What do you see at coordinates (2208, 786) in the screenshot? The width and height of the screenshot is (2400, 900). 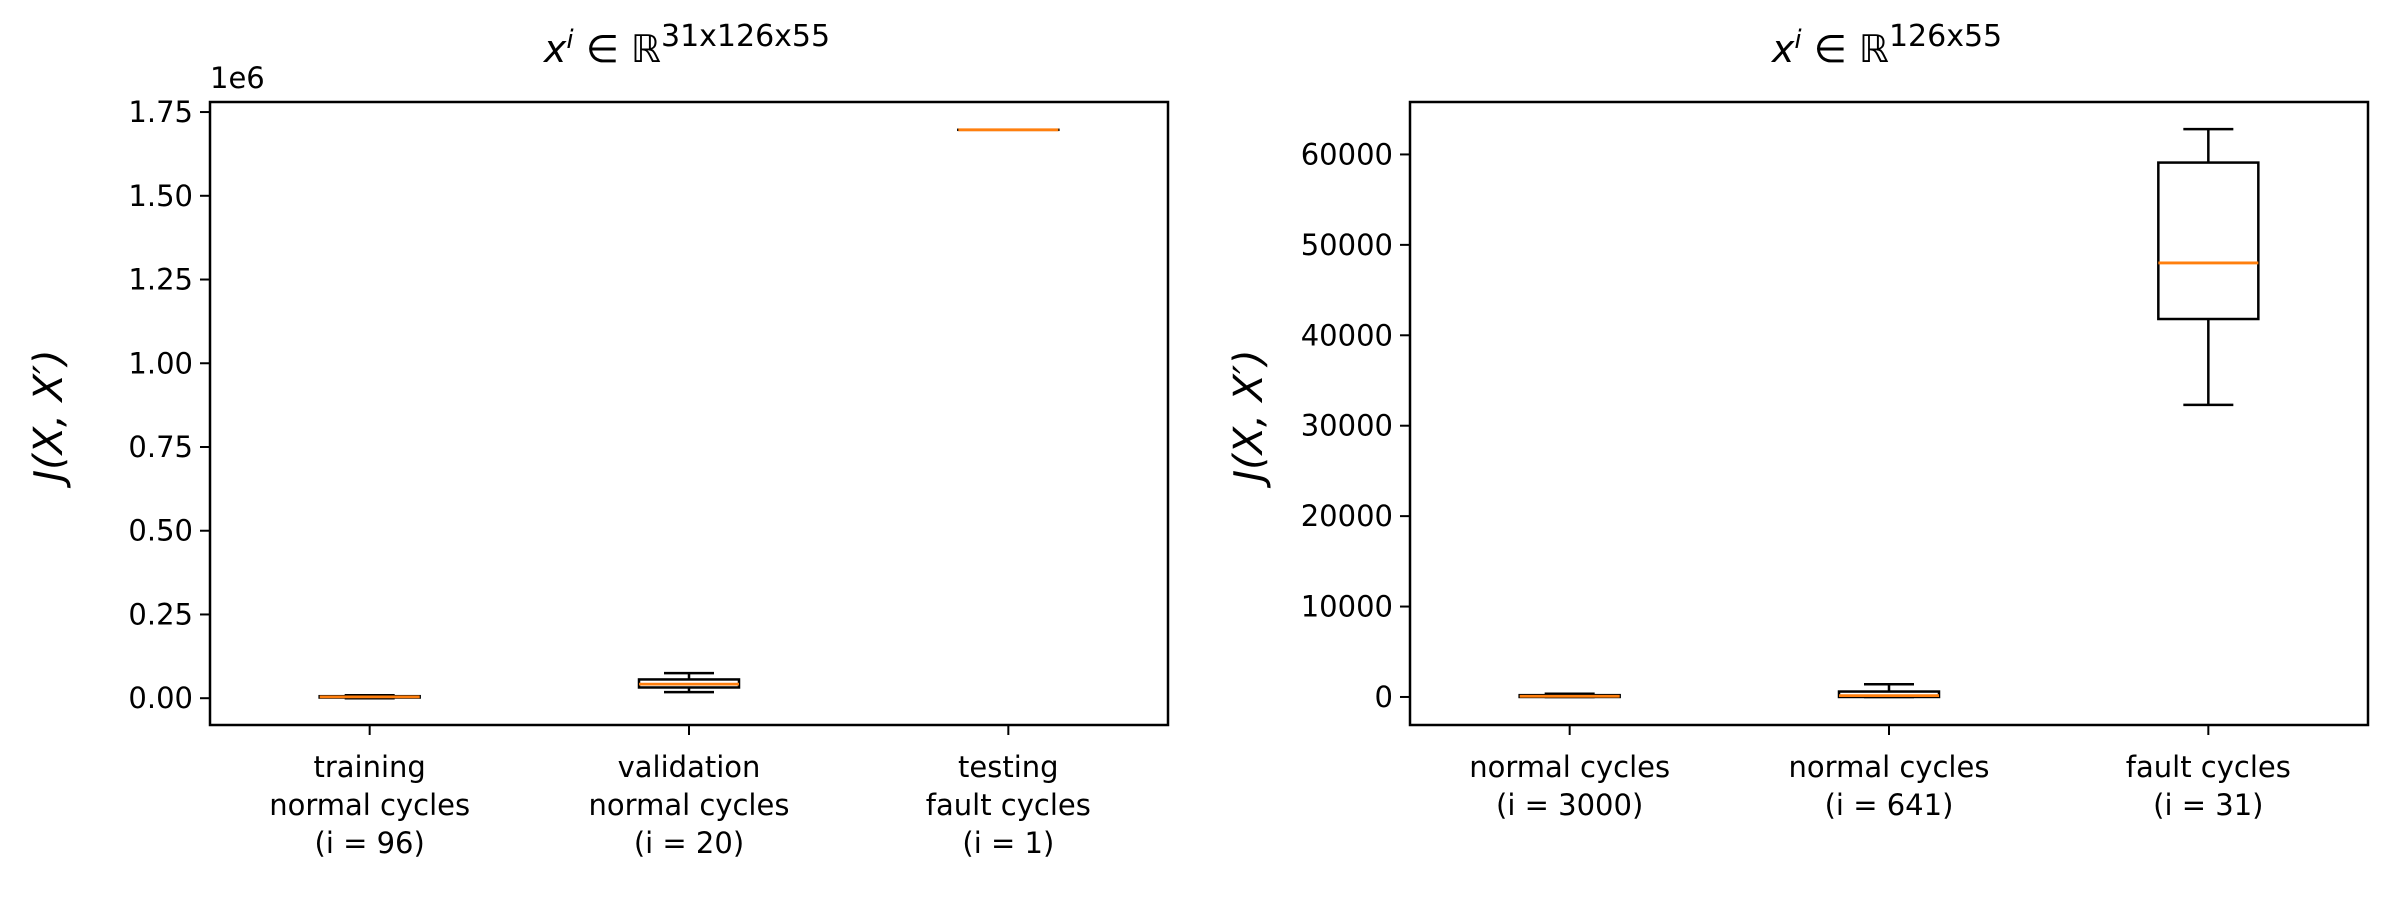 I see `x-tick-label: fault cycles (i = 31)` at bounding box center [2208, 786].